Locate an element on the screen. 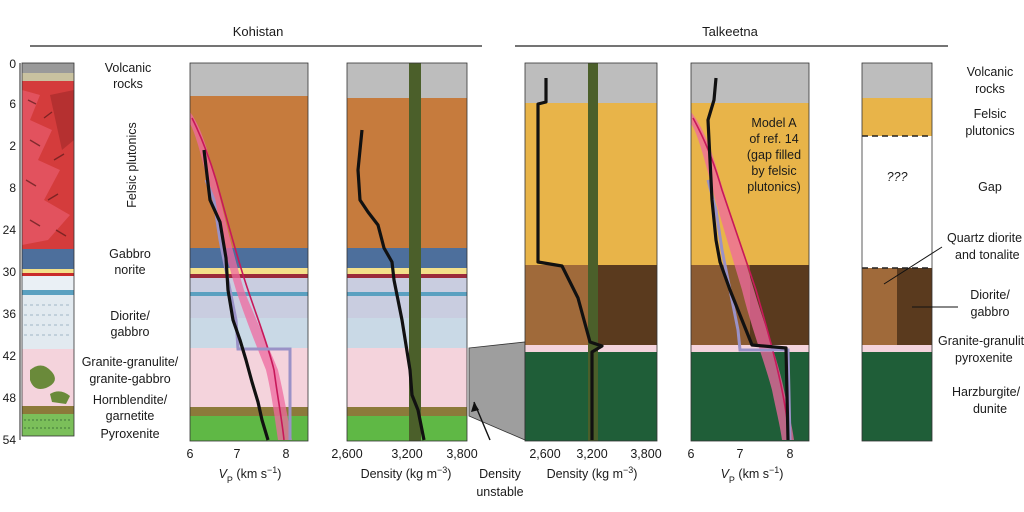 The height and width of the screenshot is (512, 1024). label-granulite-l1: Granite-granulite/ is located at coordinates (130, 362).